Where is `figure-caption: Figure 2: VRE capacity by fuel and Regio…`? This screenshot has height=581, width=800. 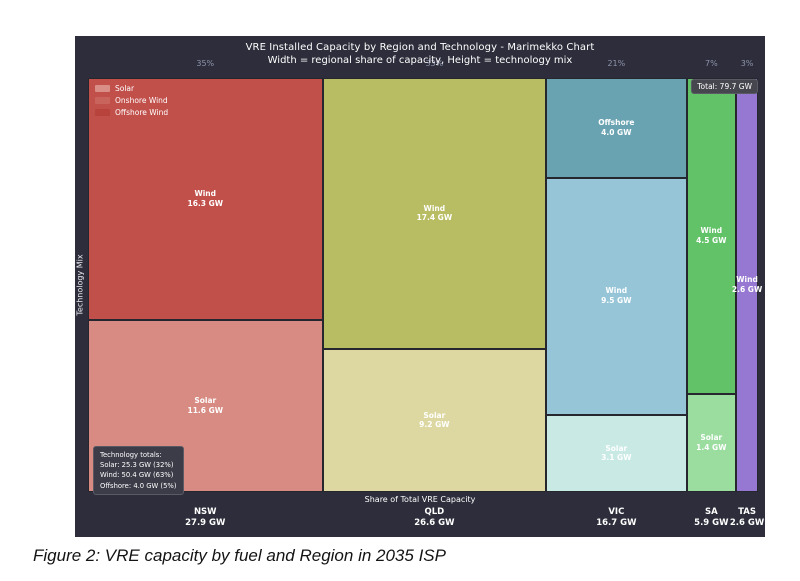
figure-caption: Figure 2: VRE capacity by fuel and Regio… is located at coordinates (239, 555).